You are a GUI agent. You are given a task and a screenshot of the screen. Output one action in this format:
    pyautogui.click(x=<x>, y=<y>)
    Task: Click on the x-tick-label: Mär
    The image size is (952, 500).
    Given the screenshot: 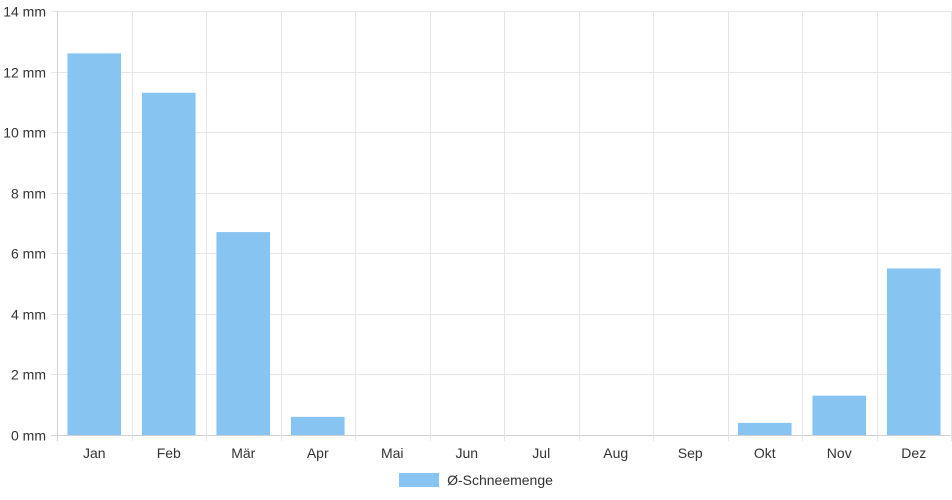 What is the action you would take?
    pyautogui.click(x=243, y=453)
    